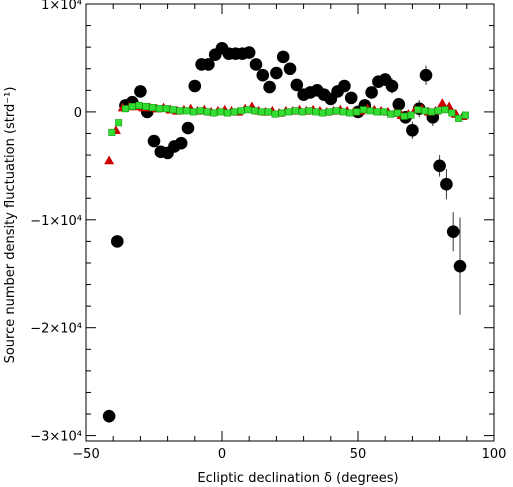 The width and height of the screenshot is (513, 487). I want to click on y-tick-label: 1×10⁴, so click(61, 6).